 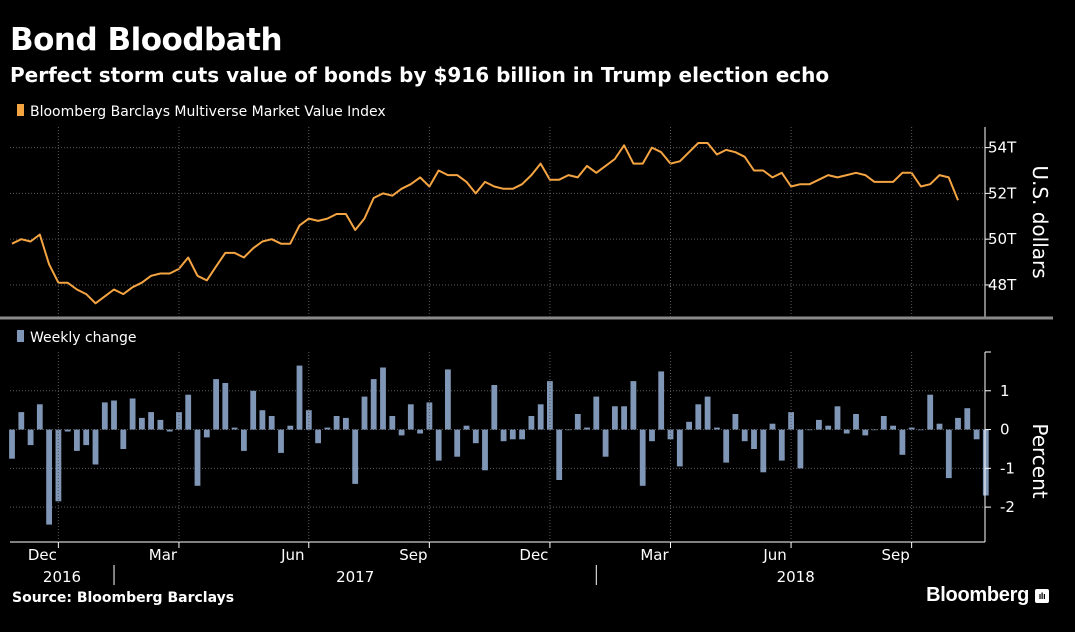 I want to click on top-y-tick-label: 50T, so click(x=1002, y=239).